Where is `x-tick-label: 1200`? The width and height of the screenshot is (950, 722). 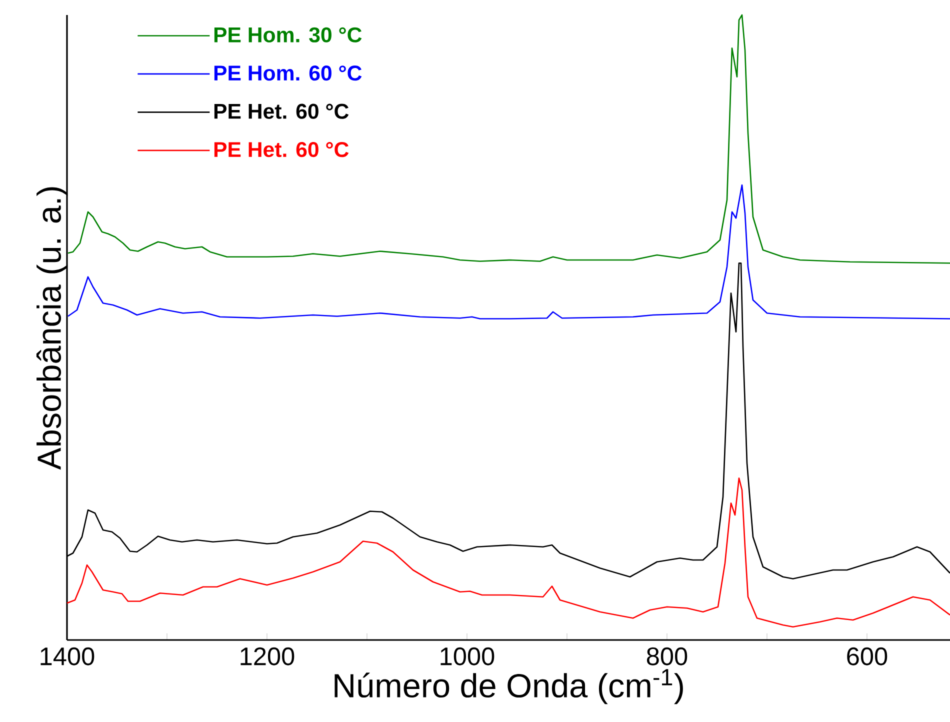 x-tick-label: 1200 is located at coordinates (267, 656).